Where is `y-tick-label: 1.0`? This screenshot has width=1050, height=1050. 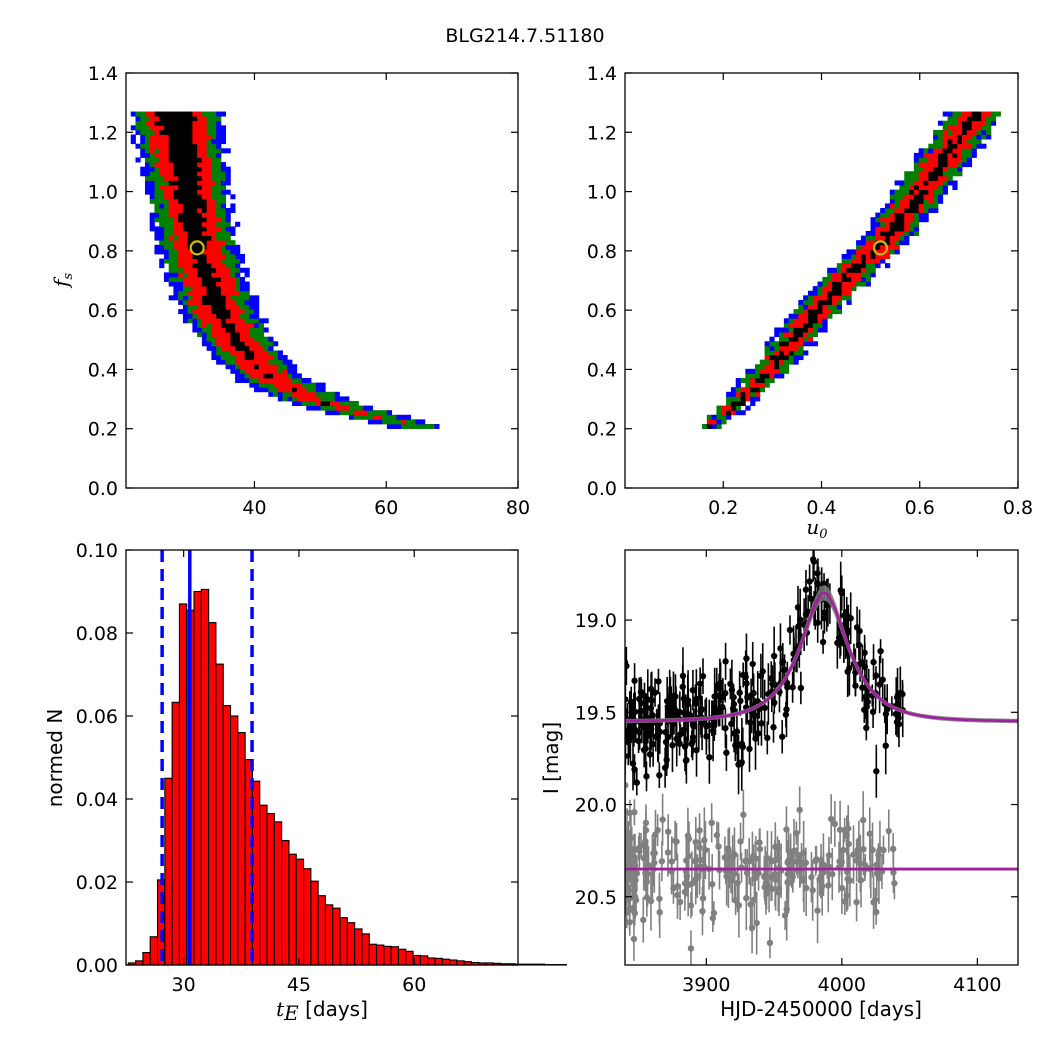
y-tick-label: 1.0 is located at coordinates (602, 193).